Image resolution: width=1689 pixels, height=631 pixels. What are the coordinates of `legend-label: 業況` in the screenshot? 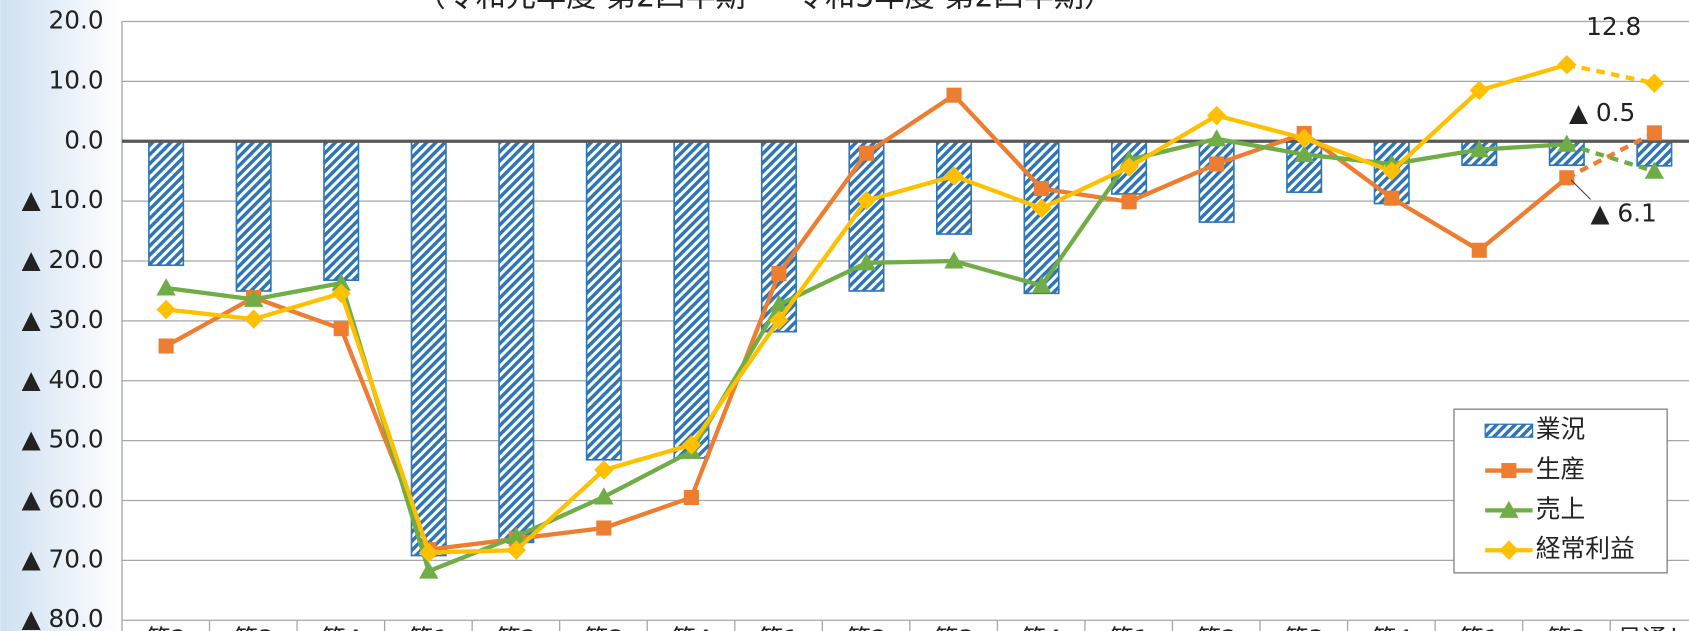 It's located at (1561, 429).